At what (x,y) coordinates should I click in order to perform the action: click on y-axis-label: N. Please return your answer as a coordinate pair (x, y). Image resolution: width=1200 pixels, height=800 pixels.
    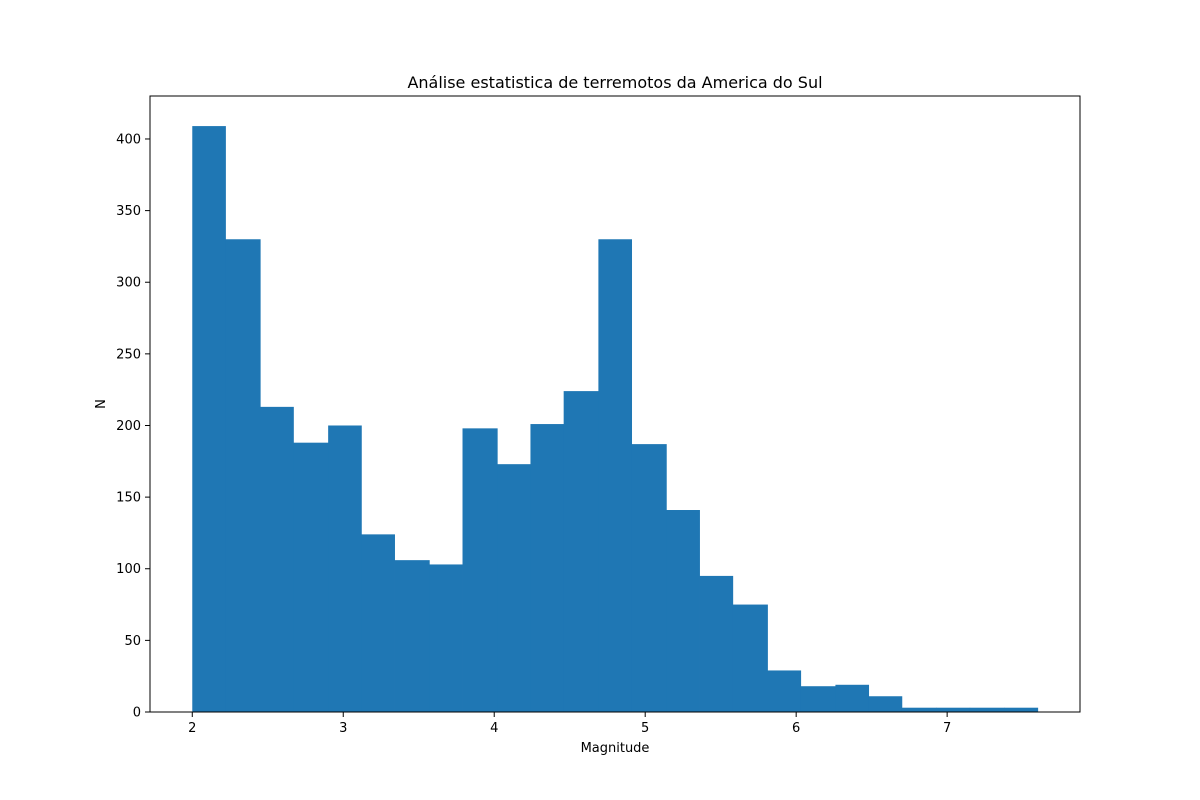
    Looking at the image, I should click on (101, 404).